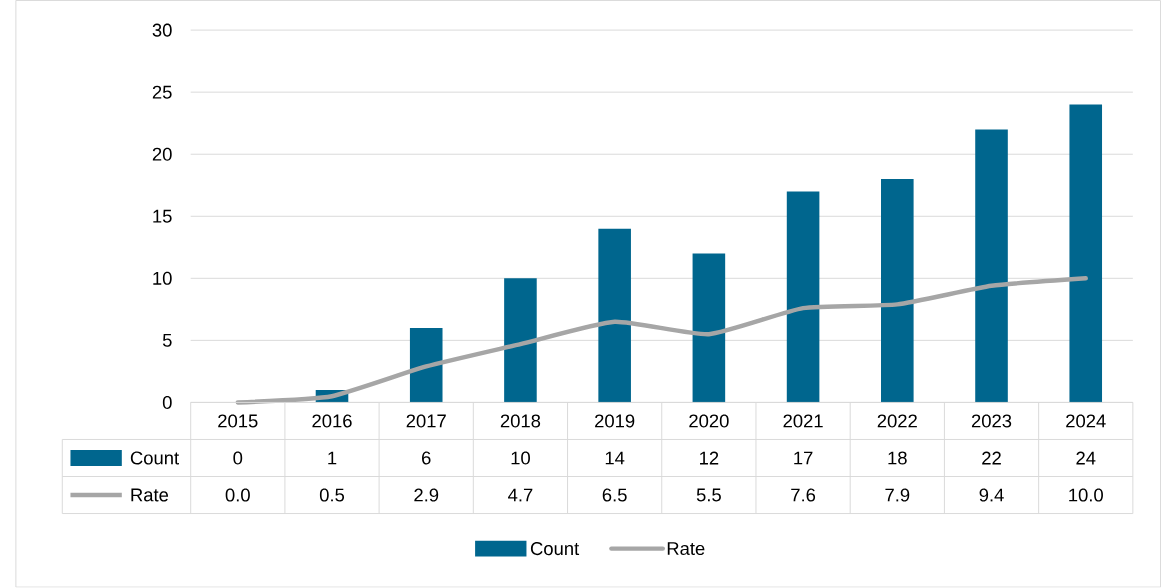 The image size is (1161, 588). I want to click on x-tick-label: 2017, so click(426, 421).